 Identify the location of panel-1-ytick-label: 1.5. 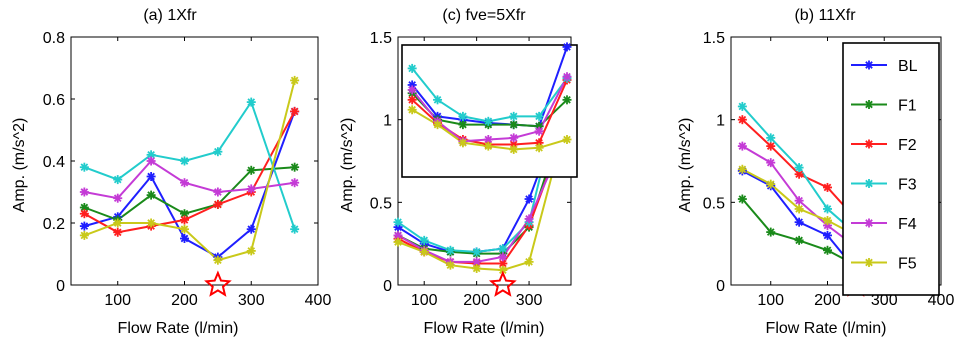
(381, 38).